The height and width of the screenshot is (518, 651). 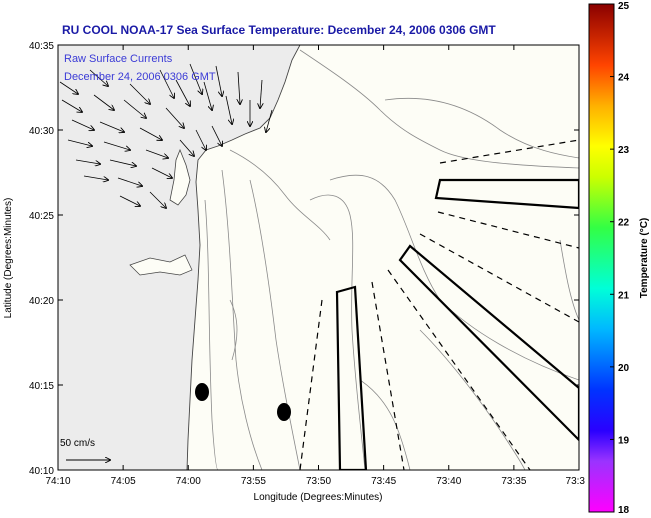 What do you see at coordinates (624, 510) in the screenshot?
I see `colorbar-tick-label: 18` at bounding box center [624, 510].